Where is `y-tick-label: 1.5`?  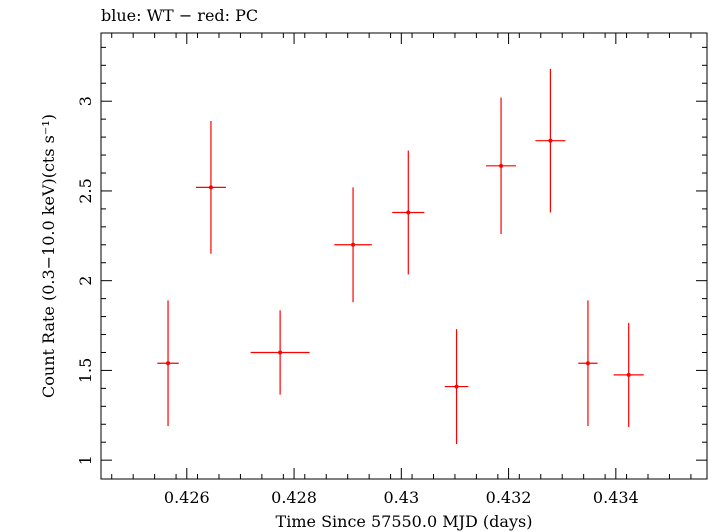 y-tick-label: 1.5 is located at coordinates (85, 370).